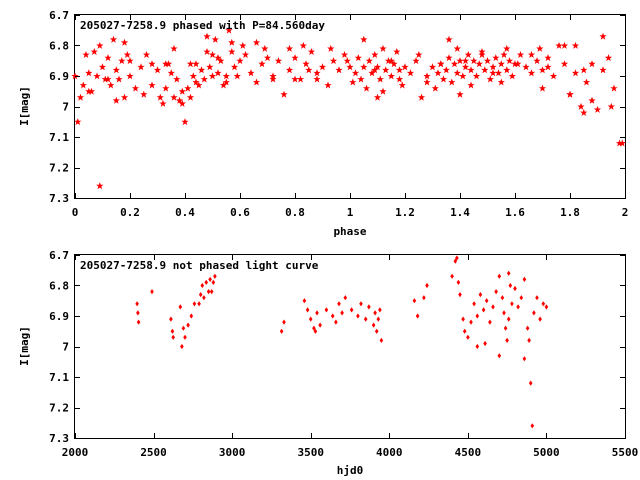 The image size is (640, 480). I want to click on x-tick-label: 1.4, so click(460, 212).